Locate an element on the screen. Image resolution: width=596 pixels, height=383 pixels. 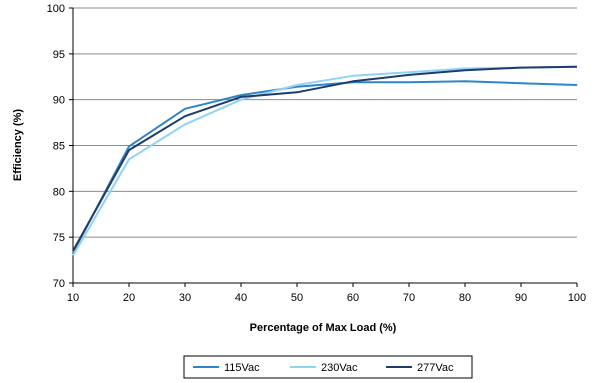
y-tick-label: 90 is located at coordinates (59, 101).